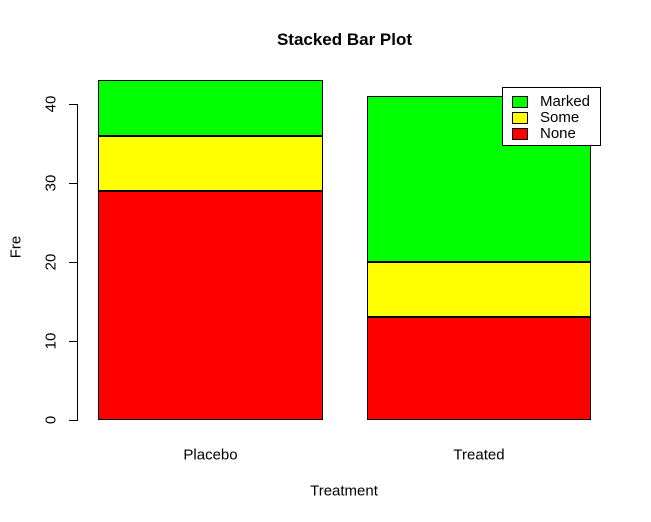 The image size is (651, 522). What do you see at coordinates (520, 118) in the screenshot?
I see `legend-swatch-some` at bounding box center [520, 118].